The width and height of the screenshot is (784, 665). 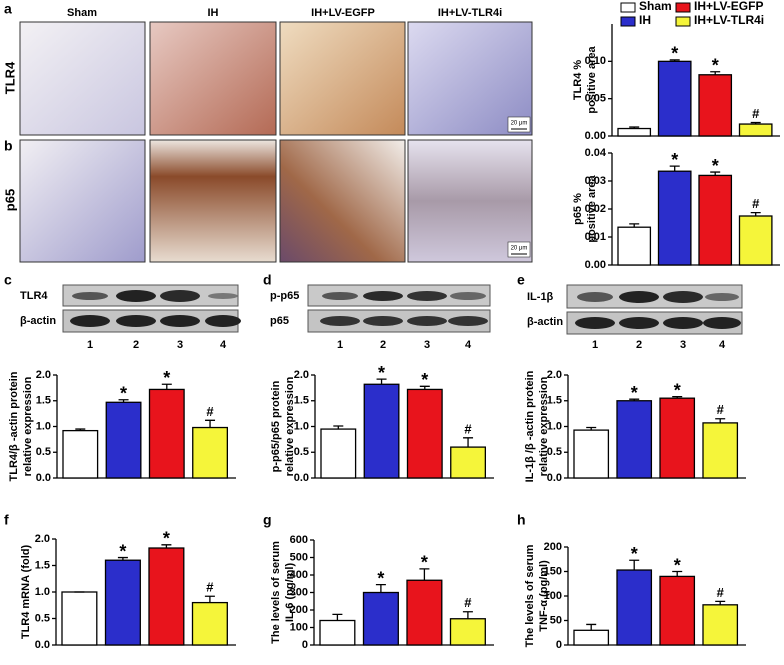 I want to click on row-label: p65, so click(x=9, y=200).